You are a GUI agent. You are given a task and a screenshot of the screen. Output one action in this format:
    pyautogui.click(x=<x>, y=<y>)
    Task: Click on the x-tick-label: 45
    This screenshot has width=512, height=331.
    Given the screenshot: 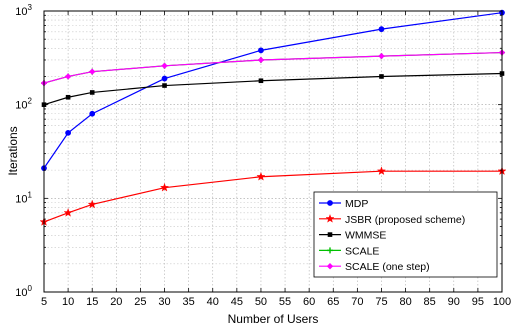 What is the action you would take?
    pyautogui.click(x=237, y=302)
    